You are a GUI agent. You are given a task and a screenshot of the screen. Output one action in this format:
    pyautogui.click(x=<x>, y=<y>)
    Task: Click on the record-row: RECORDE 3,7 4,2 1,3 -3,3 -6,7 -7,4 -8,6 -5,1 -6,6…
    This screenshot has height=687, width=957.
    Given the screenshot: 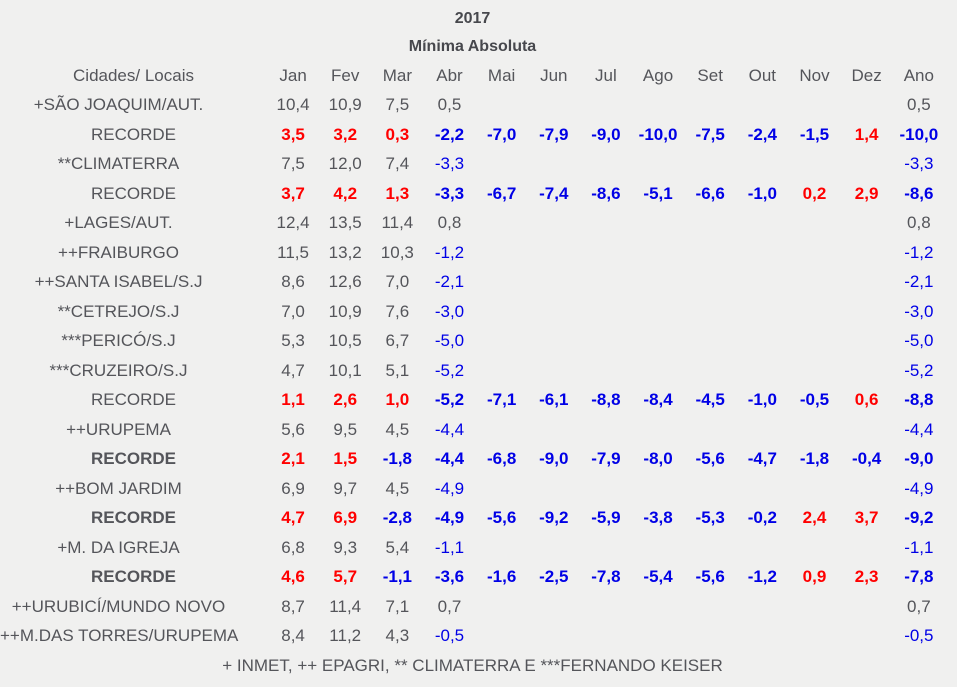 What is the action you would take?
    pyautogui.click(x=472, y=194)
    